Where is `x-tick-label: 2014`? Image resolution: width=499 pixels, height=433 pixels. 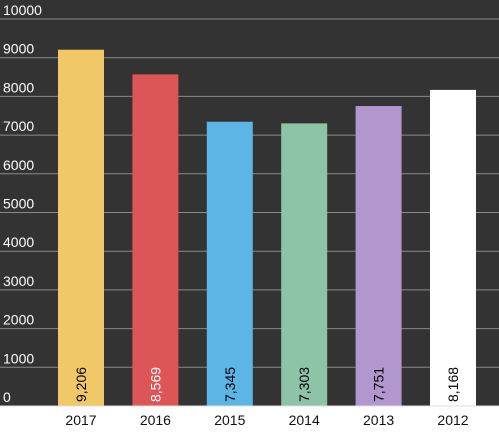 x-tick-label: 2014 is located at coordinates (304, 420).